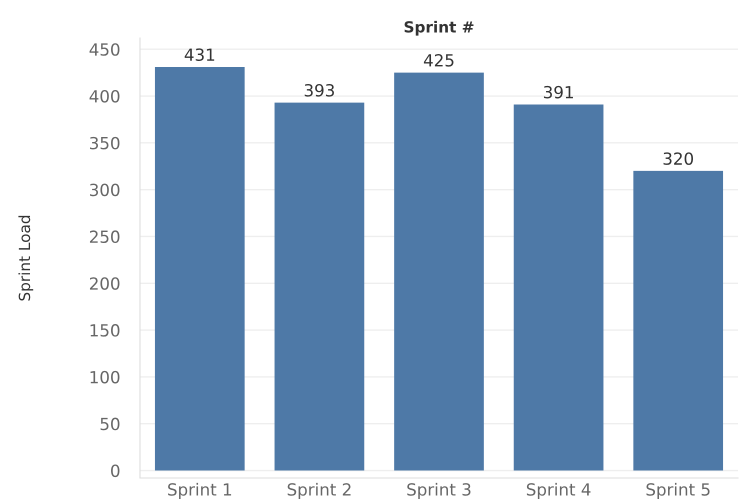  Describe the element at coordinates (105, 96) in the screenshot. I see `y-tick-label: 400` at that location.